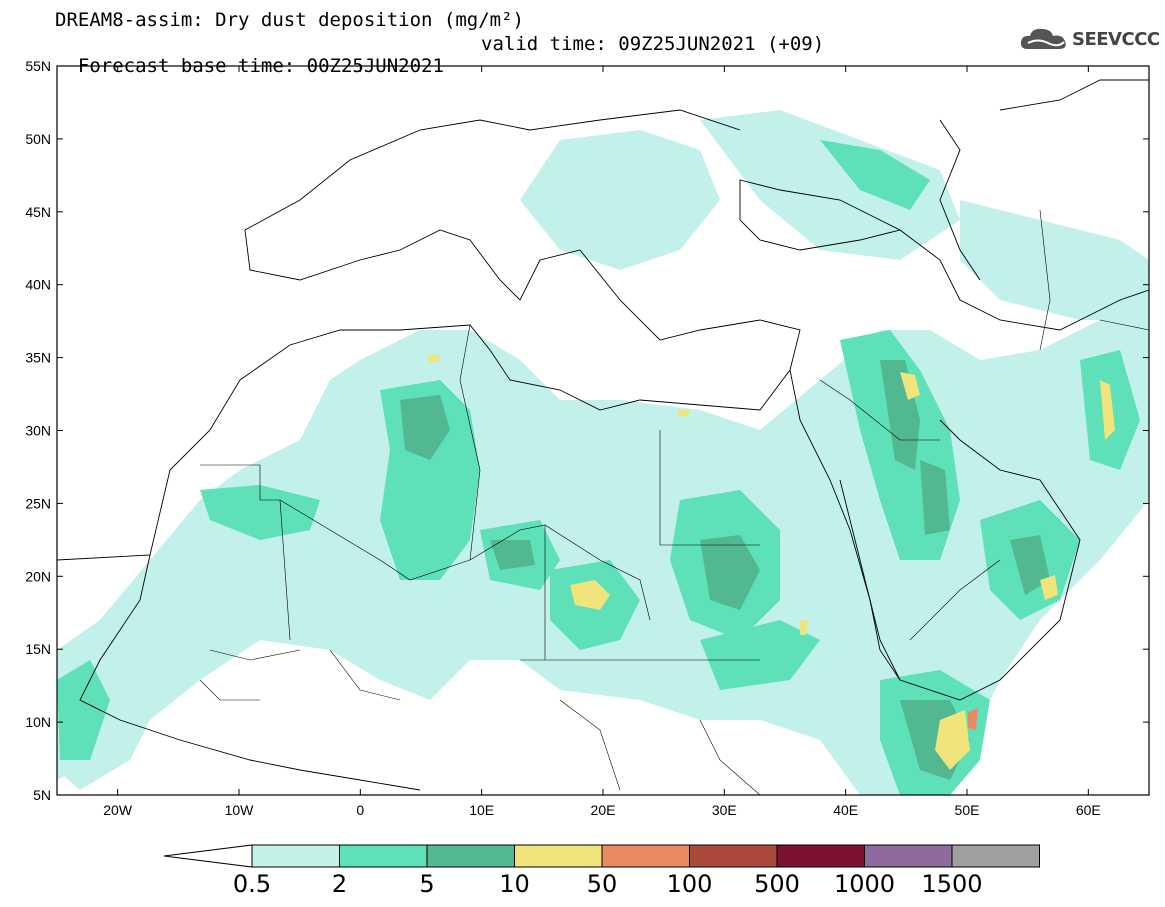  Describe the element at coordinates (602, 884) in the screenshot. I see `colorbar-label: 50` at that location.